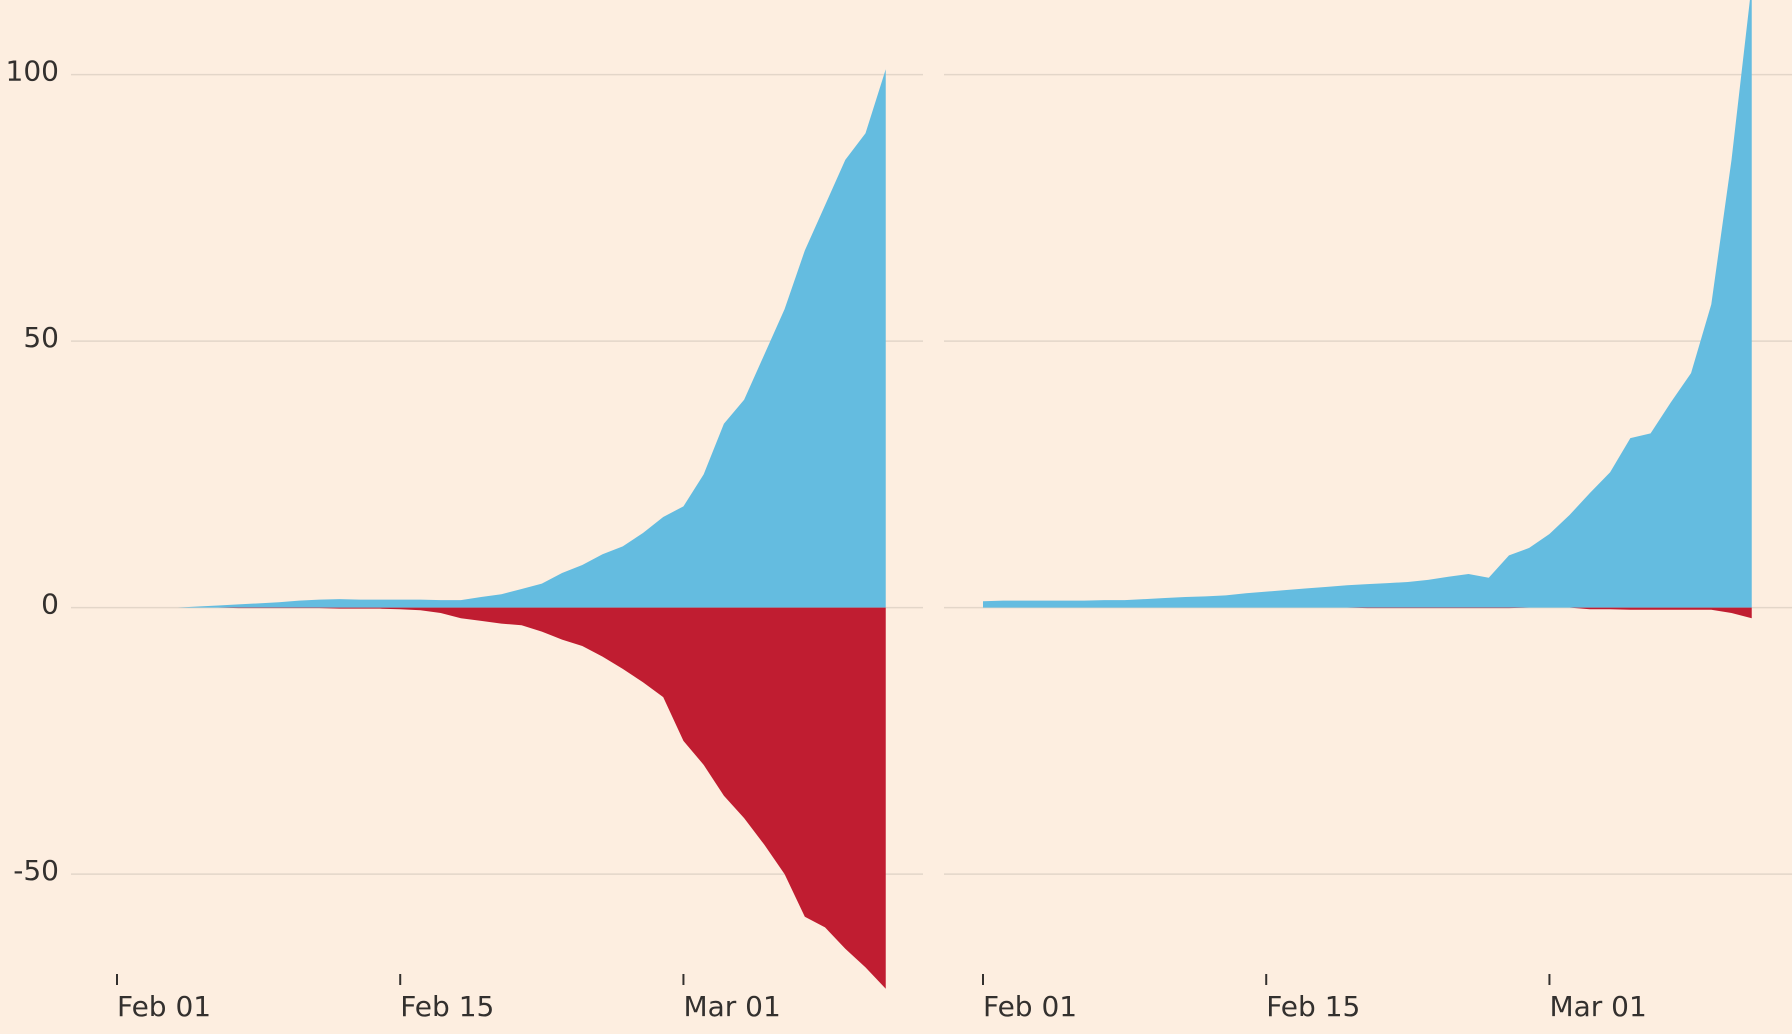 This screenshot has height=1034, width=1792. What do you see at coordinates (41, 337) in the screenshot?
I see `y-tick-label: 50` at bounding box center [41, 337].